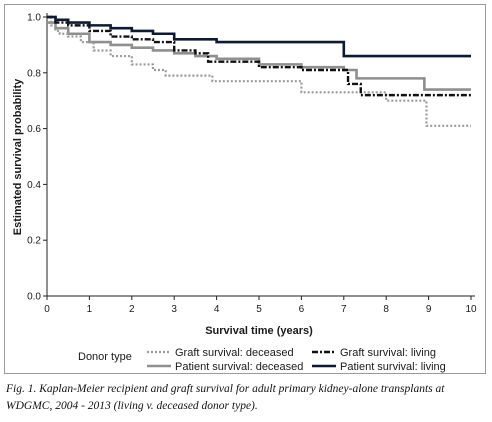  Describe the element at coordinates (217, 309) in the screenshot. I see `x-tick-label: 4` at that location.